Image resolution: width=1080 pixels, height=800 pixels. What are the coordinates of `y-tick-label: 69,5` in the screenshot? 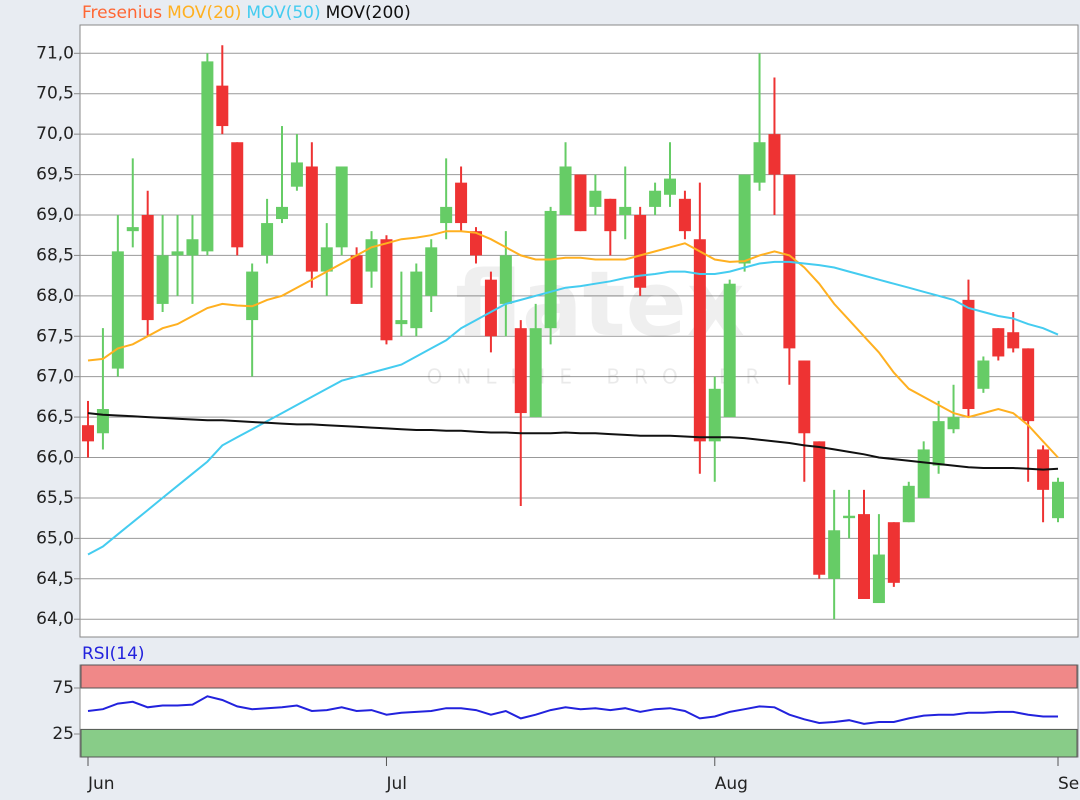 It's located at (55, 175).